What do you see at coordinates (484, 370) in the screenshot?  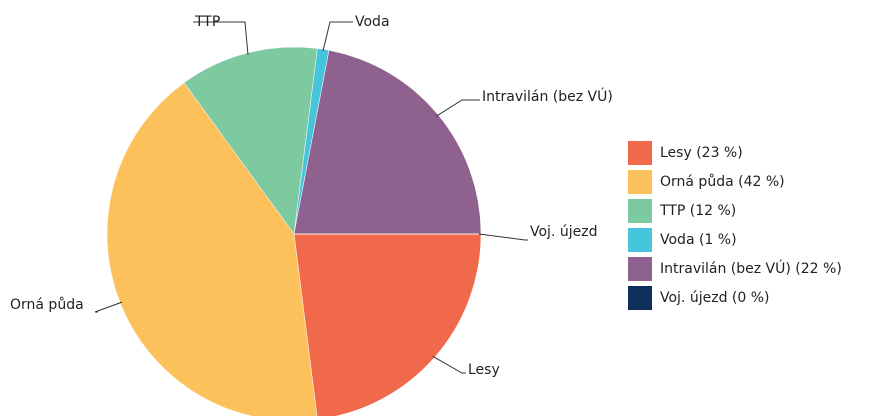 I see `slice-label: Lesy` at bounding box center [484, 370].